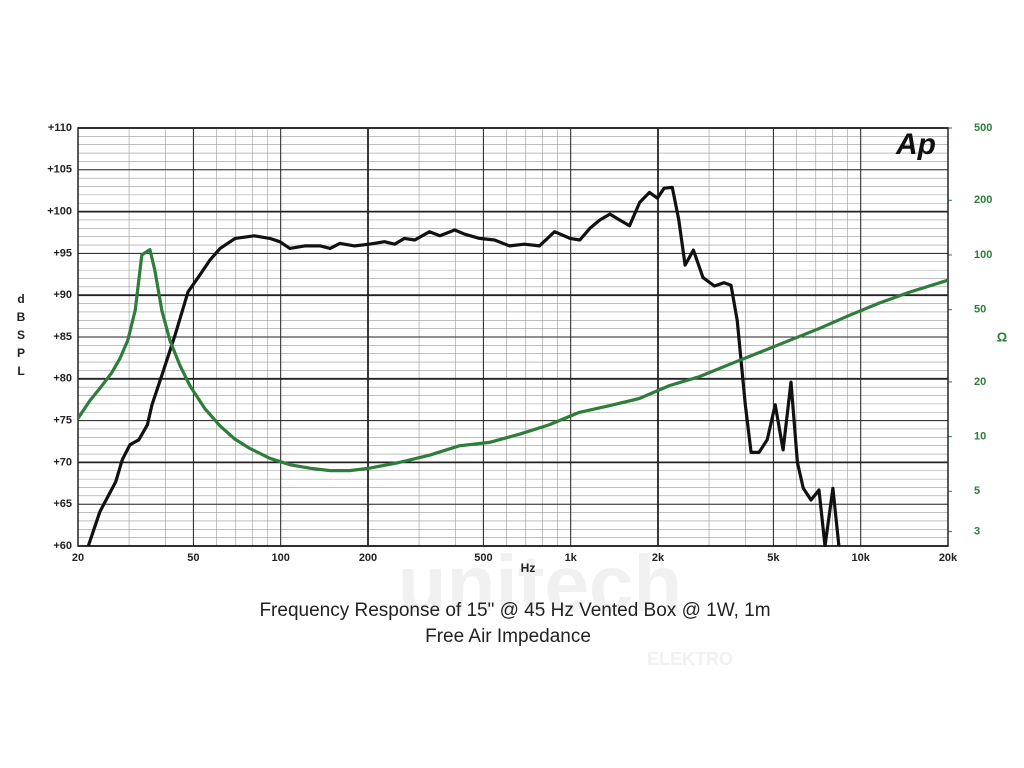 The width and height of the screenshot is (1024, 768). Describe the element at coordinates (983, 255) in the screenshot. I see `y2-tick-label: 100` at that location.